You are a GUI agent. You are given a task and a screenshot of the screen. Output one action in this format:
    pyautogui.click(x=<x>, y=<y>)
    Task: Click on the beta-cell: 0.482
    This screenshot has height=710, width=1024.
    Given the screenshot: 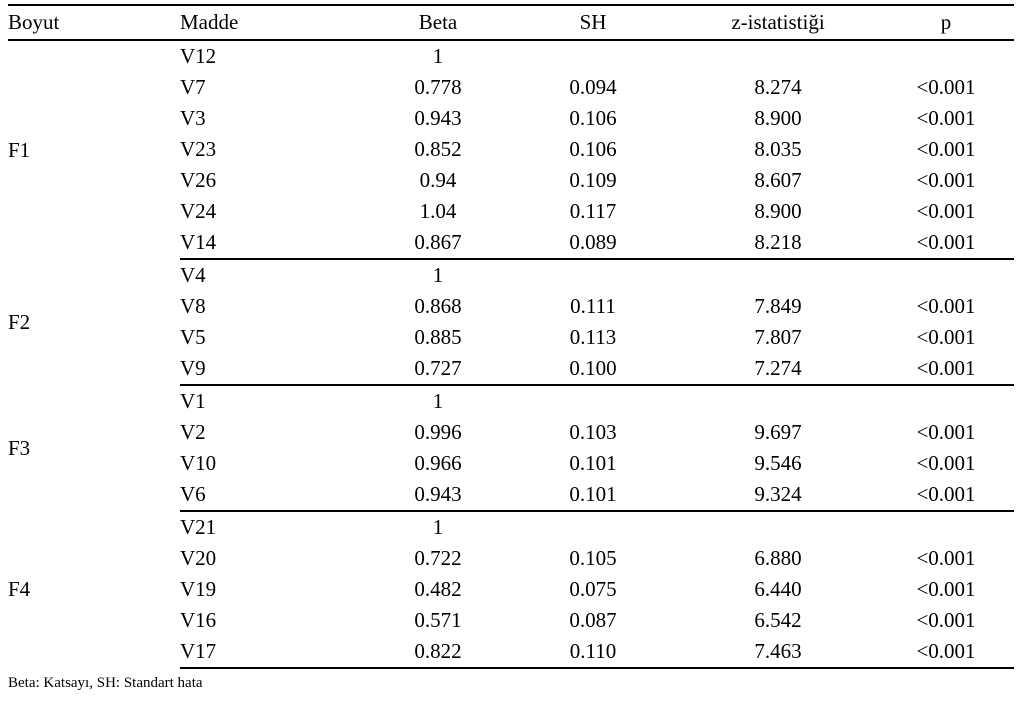 What is the action you would take?
    pyautogui.click(x=438, y=589)
    